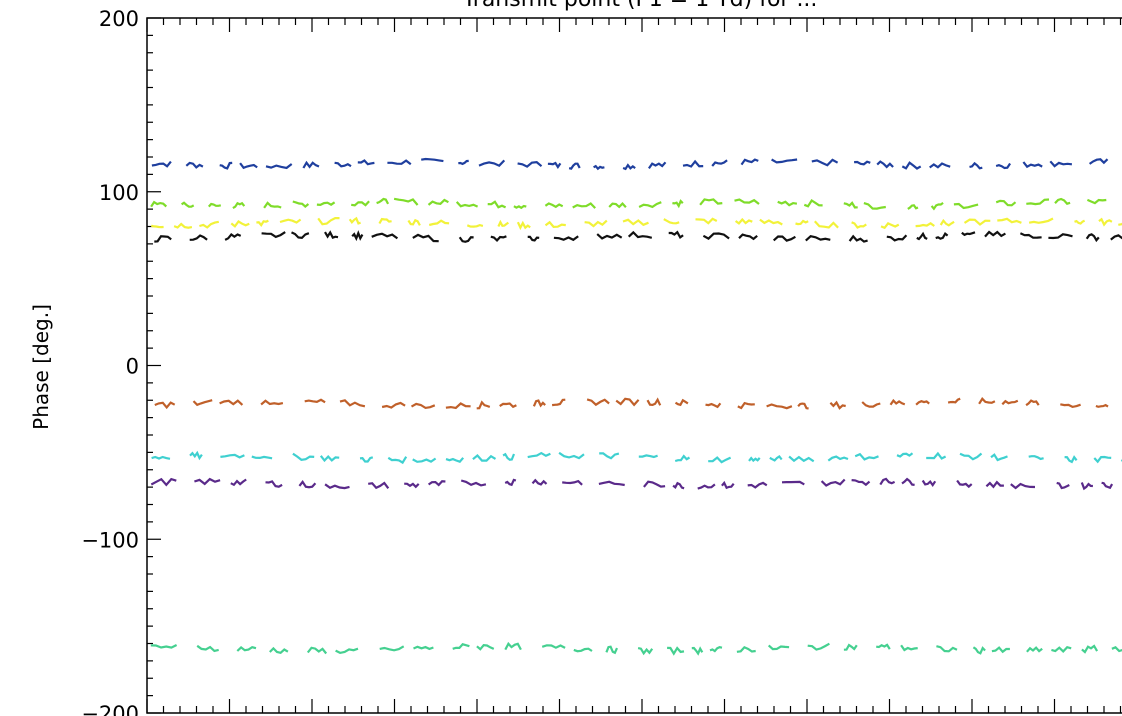 This screenshot has width=1122, height=716. Describe the element at coordinates (110, 540) in the screenshot. I see `y-tick-label: −100` at that location.